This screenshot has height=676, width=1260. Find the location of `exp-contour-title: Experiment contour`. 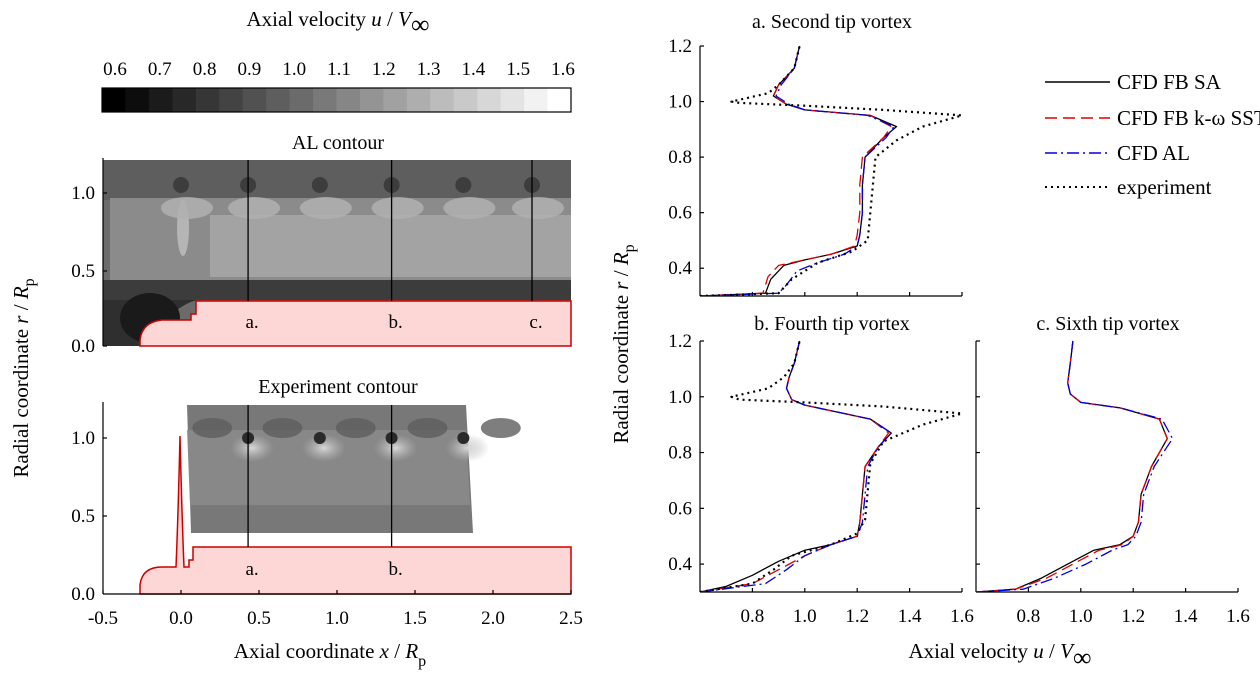

exp-contour-title: Experiment contour is located at coordinates (338, 387).